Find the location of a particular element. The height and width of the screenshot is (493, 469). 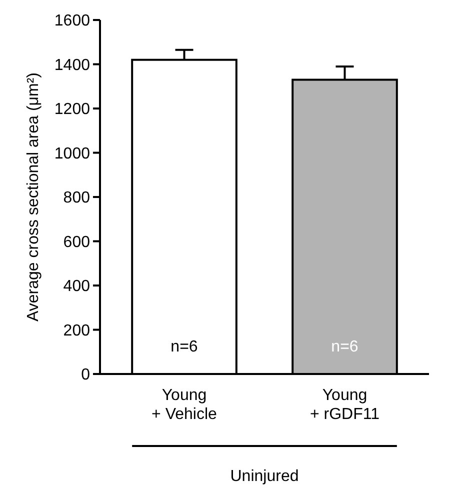

text: Uninjured is located at coordinates (264, 476).